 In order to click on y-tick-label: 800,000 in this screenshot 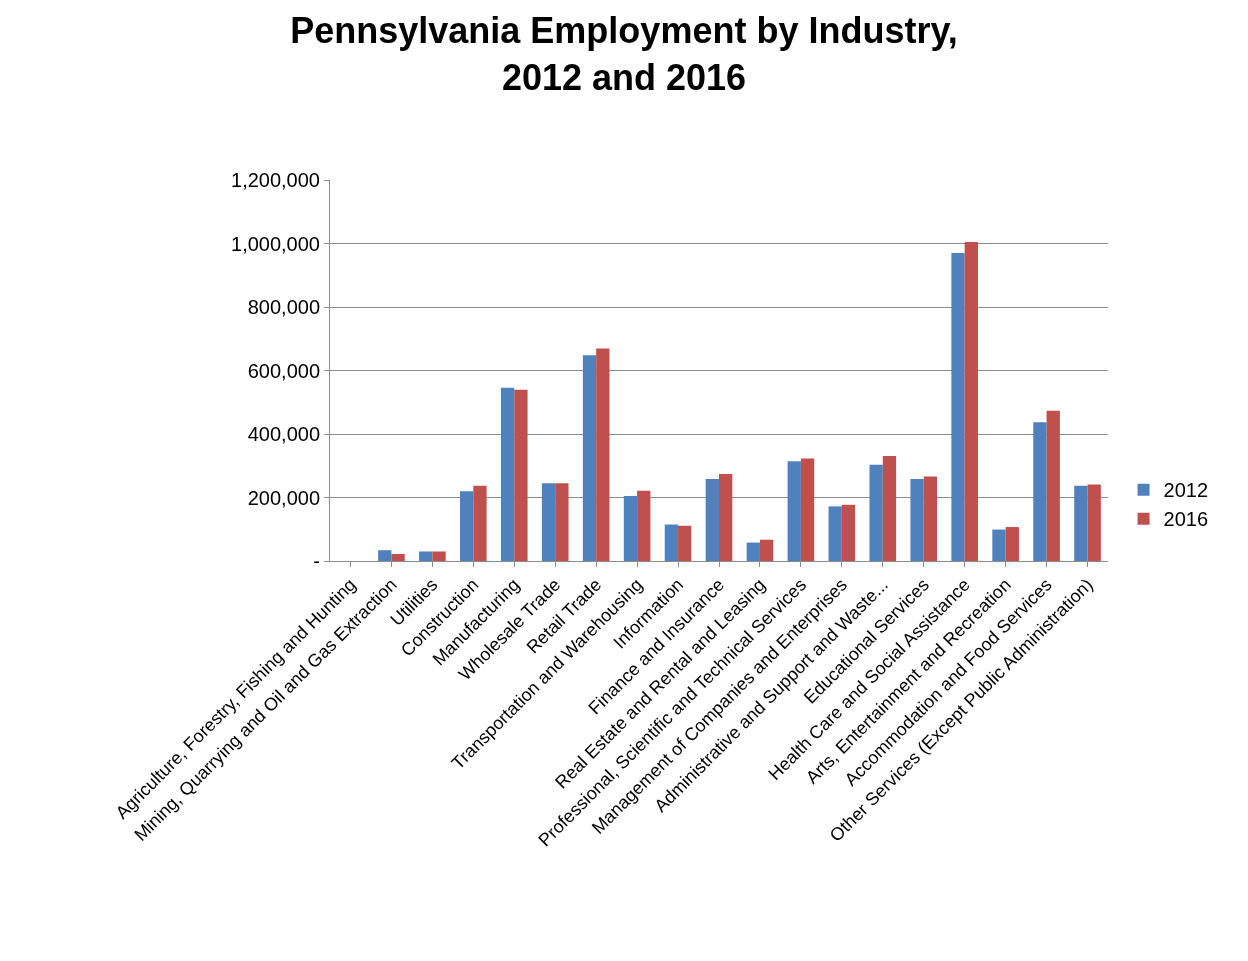, I will do `click(283, 307)`.